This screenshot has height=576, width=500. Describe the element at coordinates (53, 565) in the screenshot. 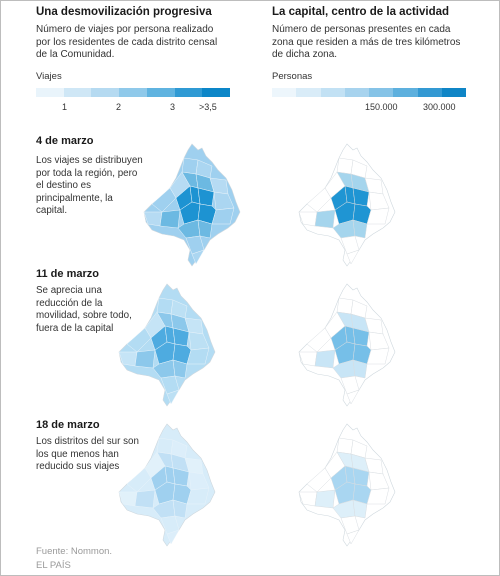

I see `publisher-credit: EL PAÍS` at that location.